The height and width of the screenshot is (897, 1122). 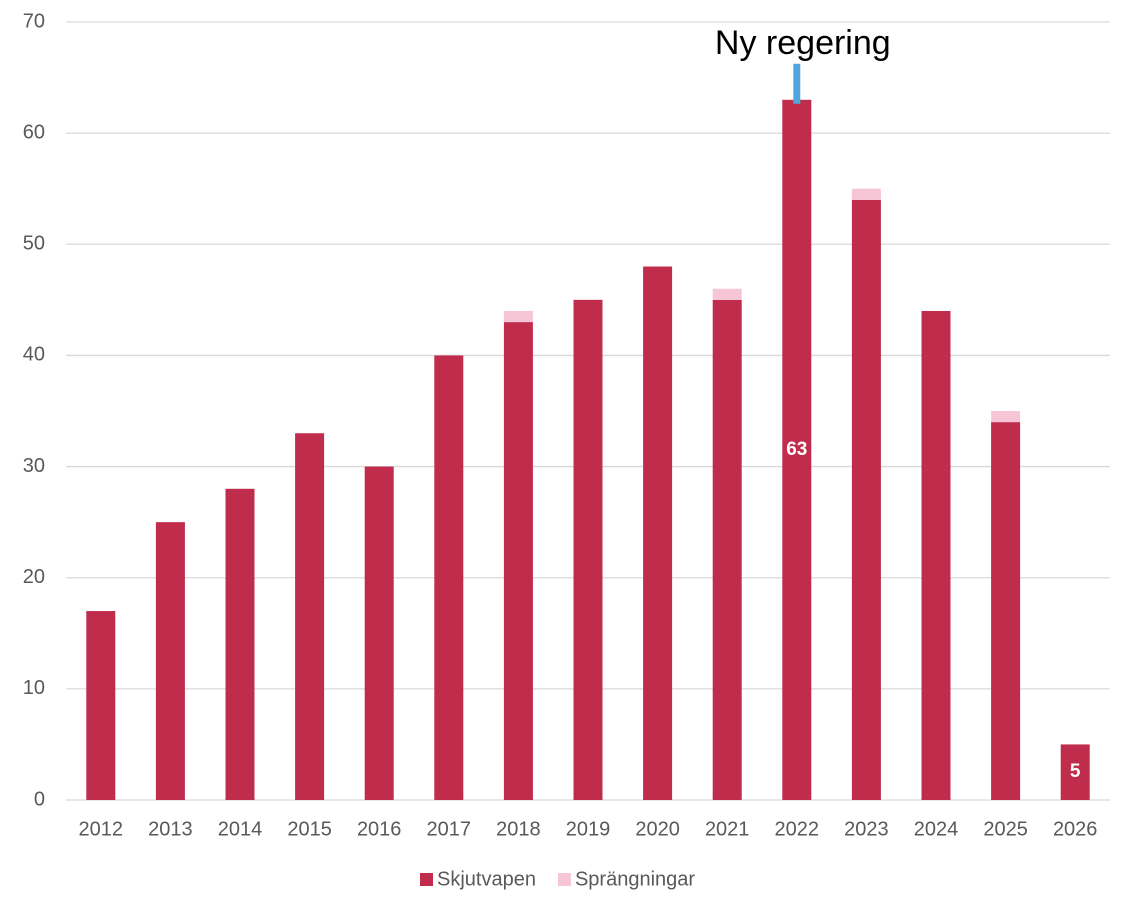 I want to click on x-tick-label: 2018, so click(x=518, y=829).